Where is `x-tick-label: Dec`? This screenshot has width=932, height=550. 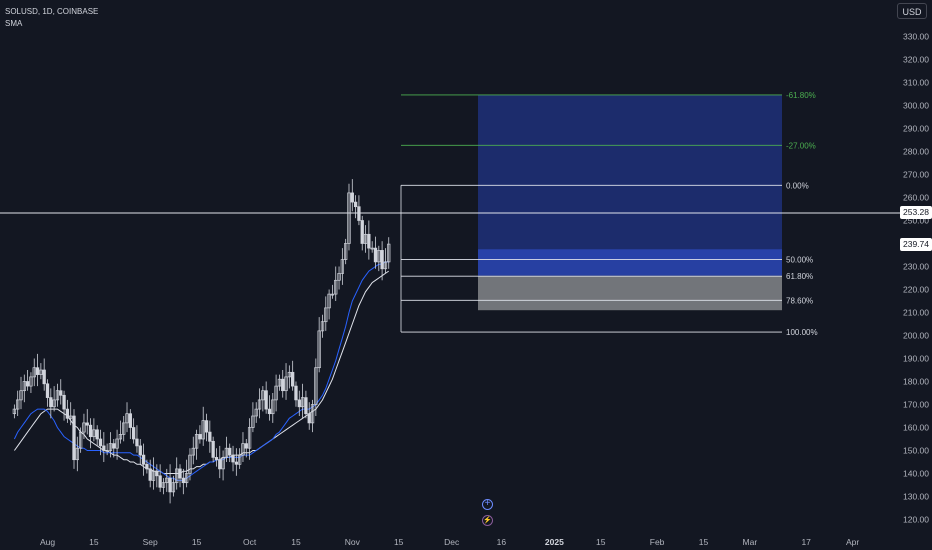 x-tick-label: Dec is located at coordinates (452, 542).